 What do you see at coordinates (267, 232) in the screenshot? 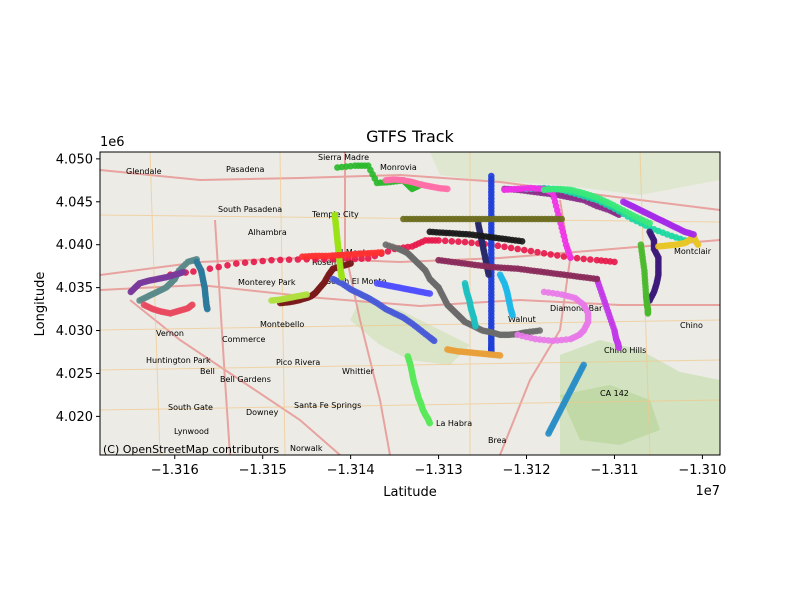
I see `place-label: Alhambra` at bounding box center [267, 232].